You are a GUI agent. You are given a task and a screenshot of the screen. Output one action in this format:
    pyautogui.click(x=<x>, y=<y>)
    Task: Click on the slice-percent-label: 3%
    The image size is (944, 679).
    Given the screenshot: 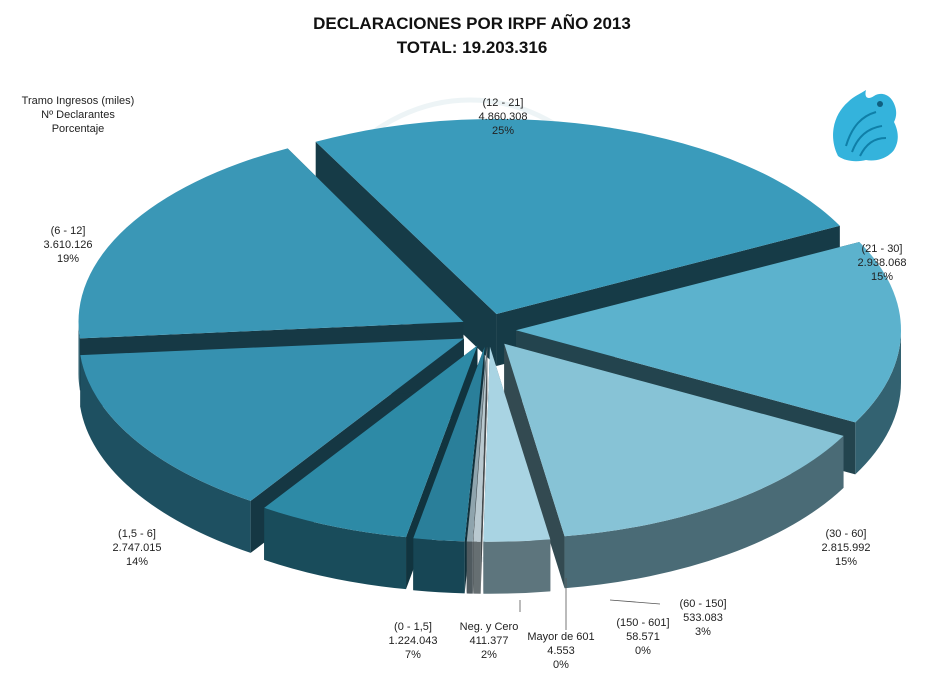 What is the action you would take?
    pyautogui.click(x=703, y=632)
    